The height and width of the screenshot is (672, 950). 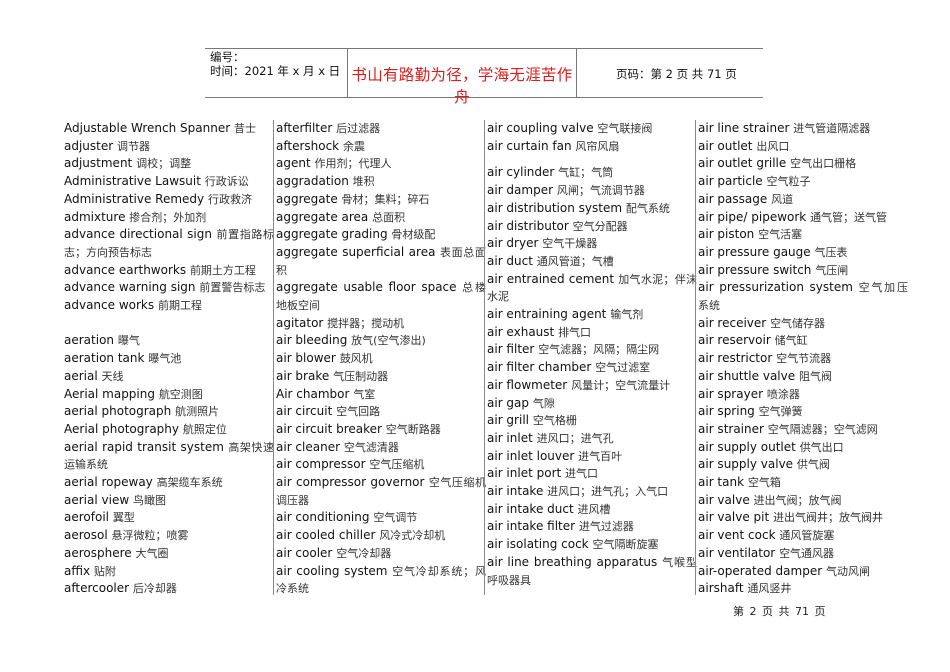 I want to click on entry-term: air reservoir, so click(x=734, y=340).